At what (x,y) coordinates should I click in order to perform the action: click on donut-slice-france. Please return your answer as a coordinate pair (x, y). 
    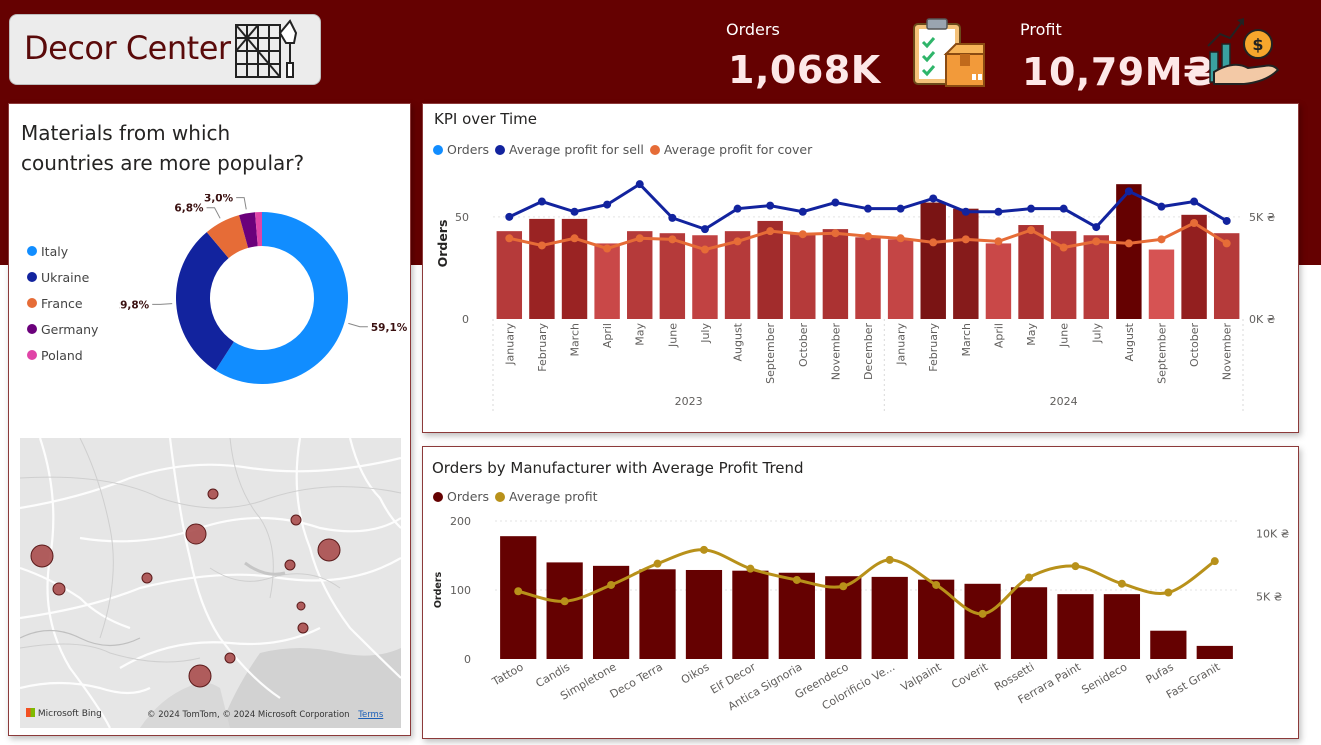
    Looking at the image, I should click on (227, 237).